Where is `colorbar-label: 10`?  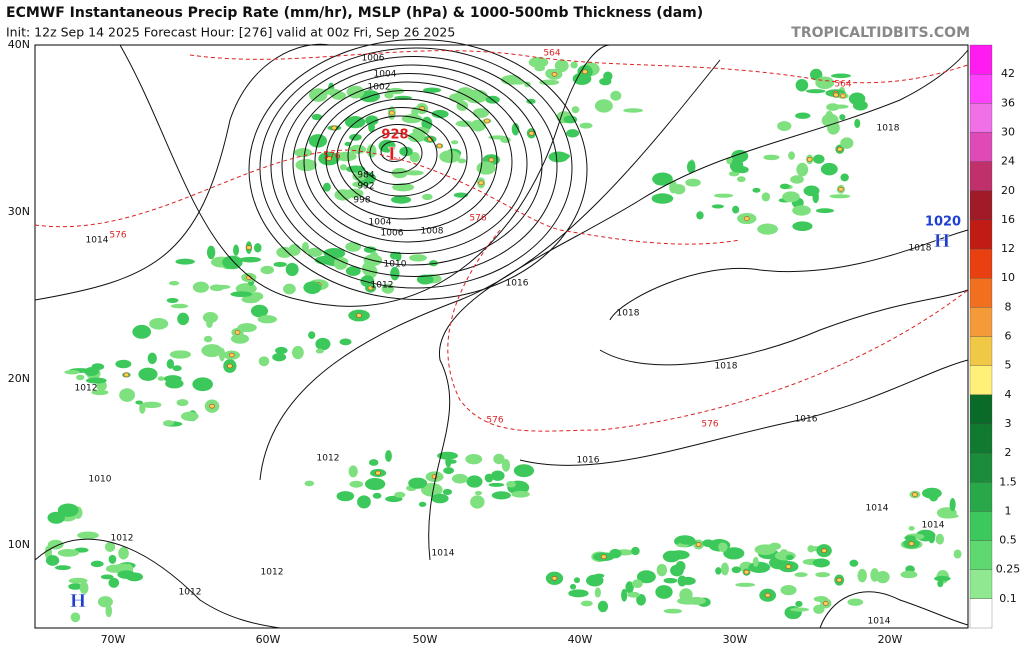
colorbar-label: 10 is located at coordinates (1008, 277).